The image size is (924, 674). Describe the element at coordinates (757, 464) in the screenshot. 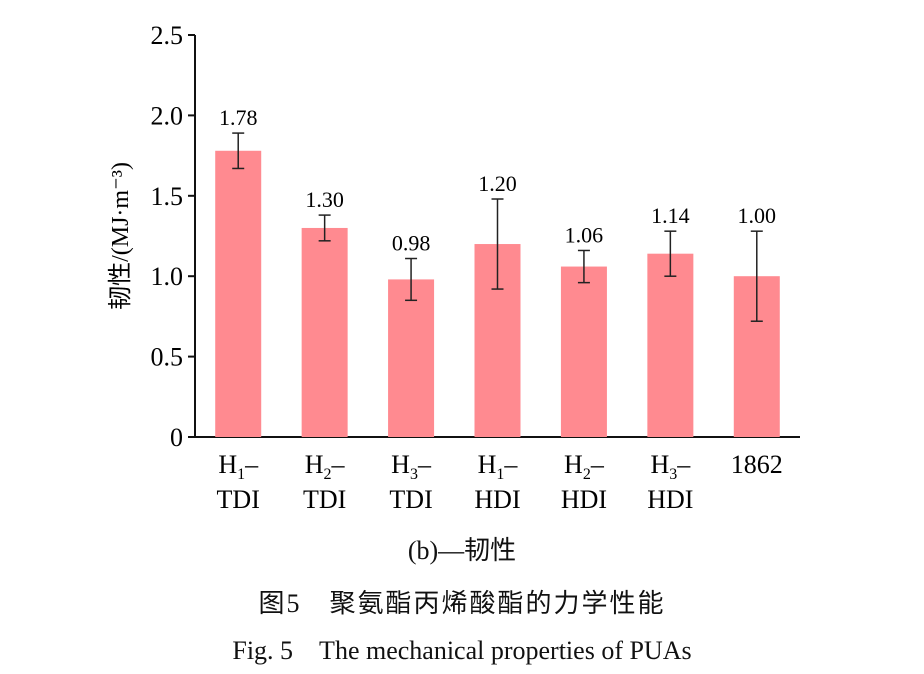

I see `x-tick-label: 1862` at that location.